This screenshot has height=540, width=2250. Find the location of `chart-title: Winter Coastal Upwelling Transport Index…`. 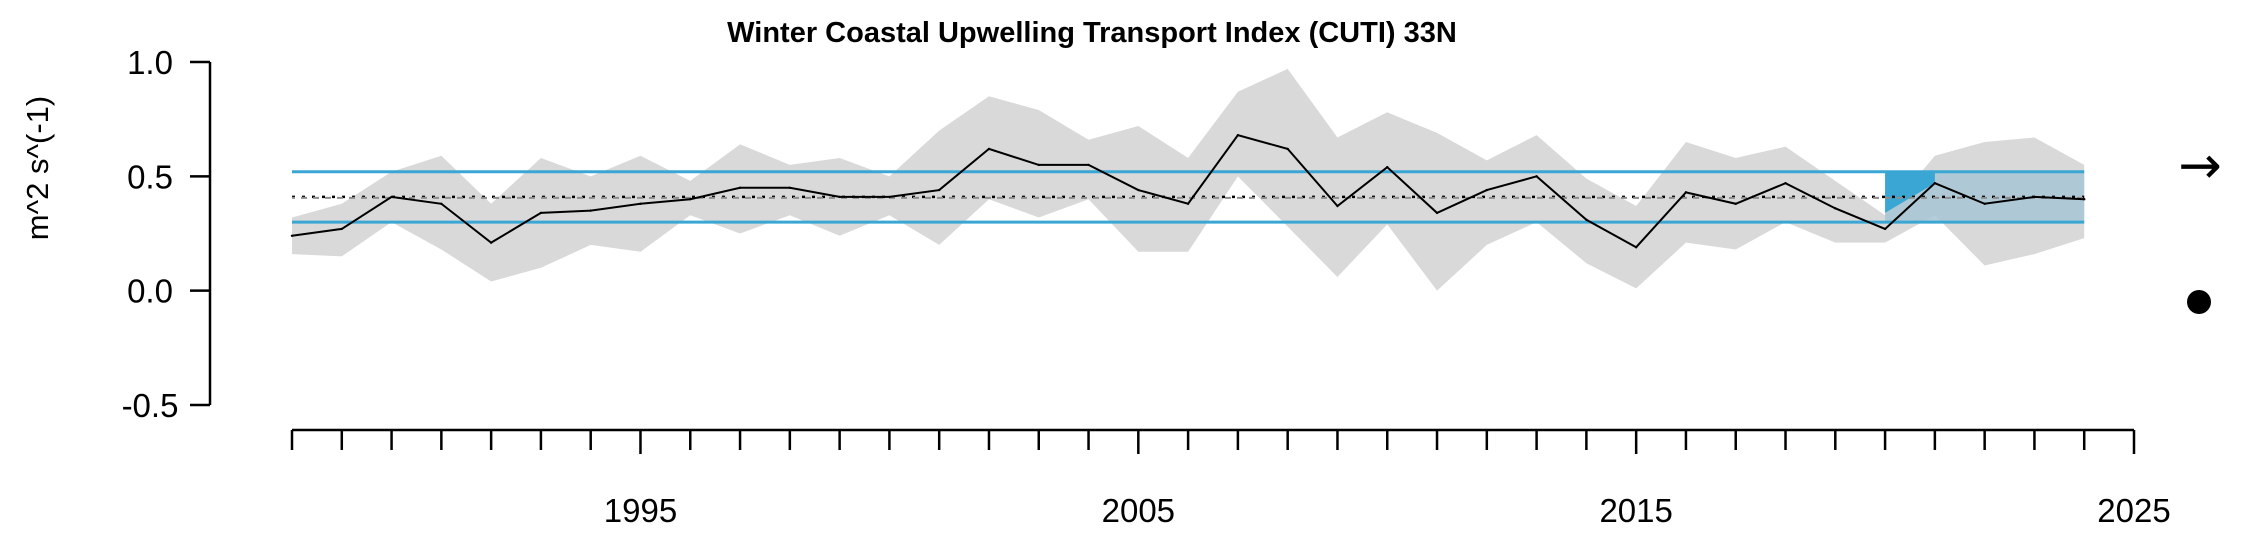

chart-title: Winter Coastal Upwelling Transport Index… is located at coordinates (1092, 33).